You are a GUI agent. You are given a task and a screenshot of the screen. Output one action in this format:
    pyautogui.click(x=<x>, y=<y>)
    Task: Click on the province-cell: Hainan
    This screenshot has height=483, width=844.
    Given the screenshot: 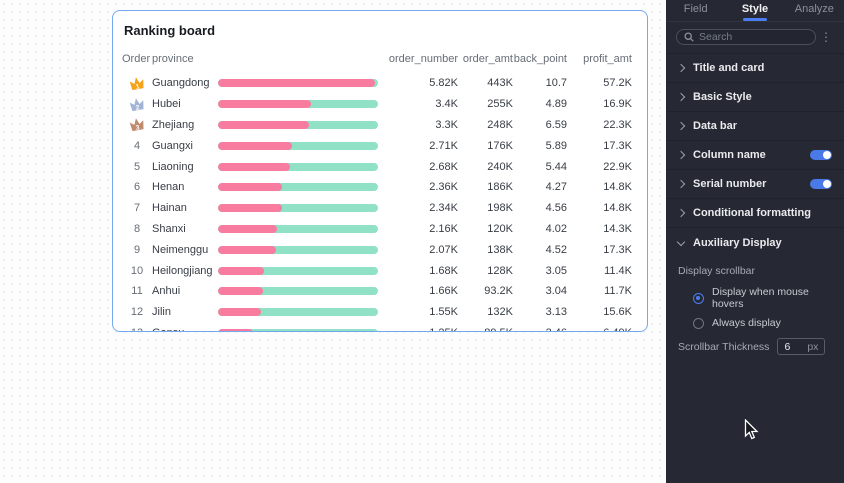 What is the action you would take?
    pyautogui.click(x=169, y=208)
    